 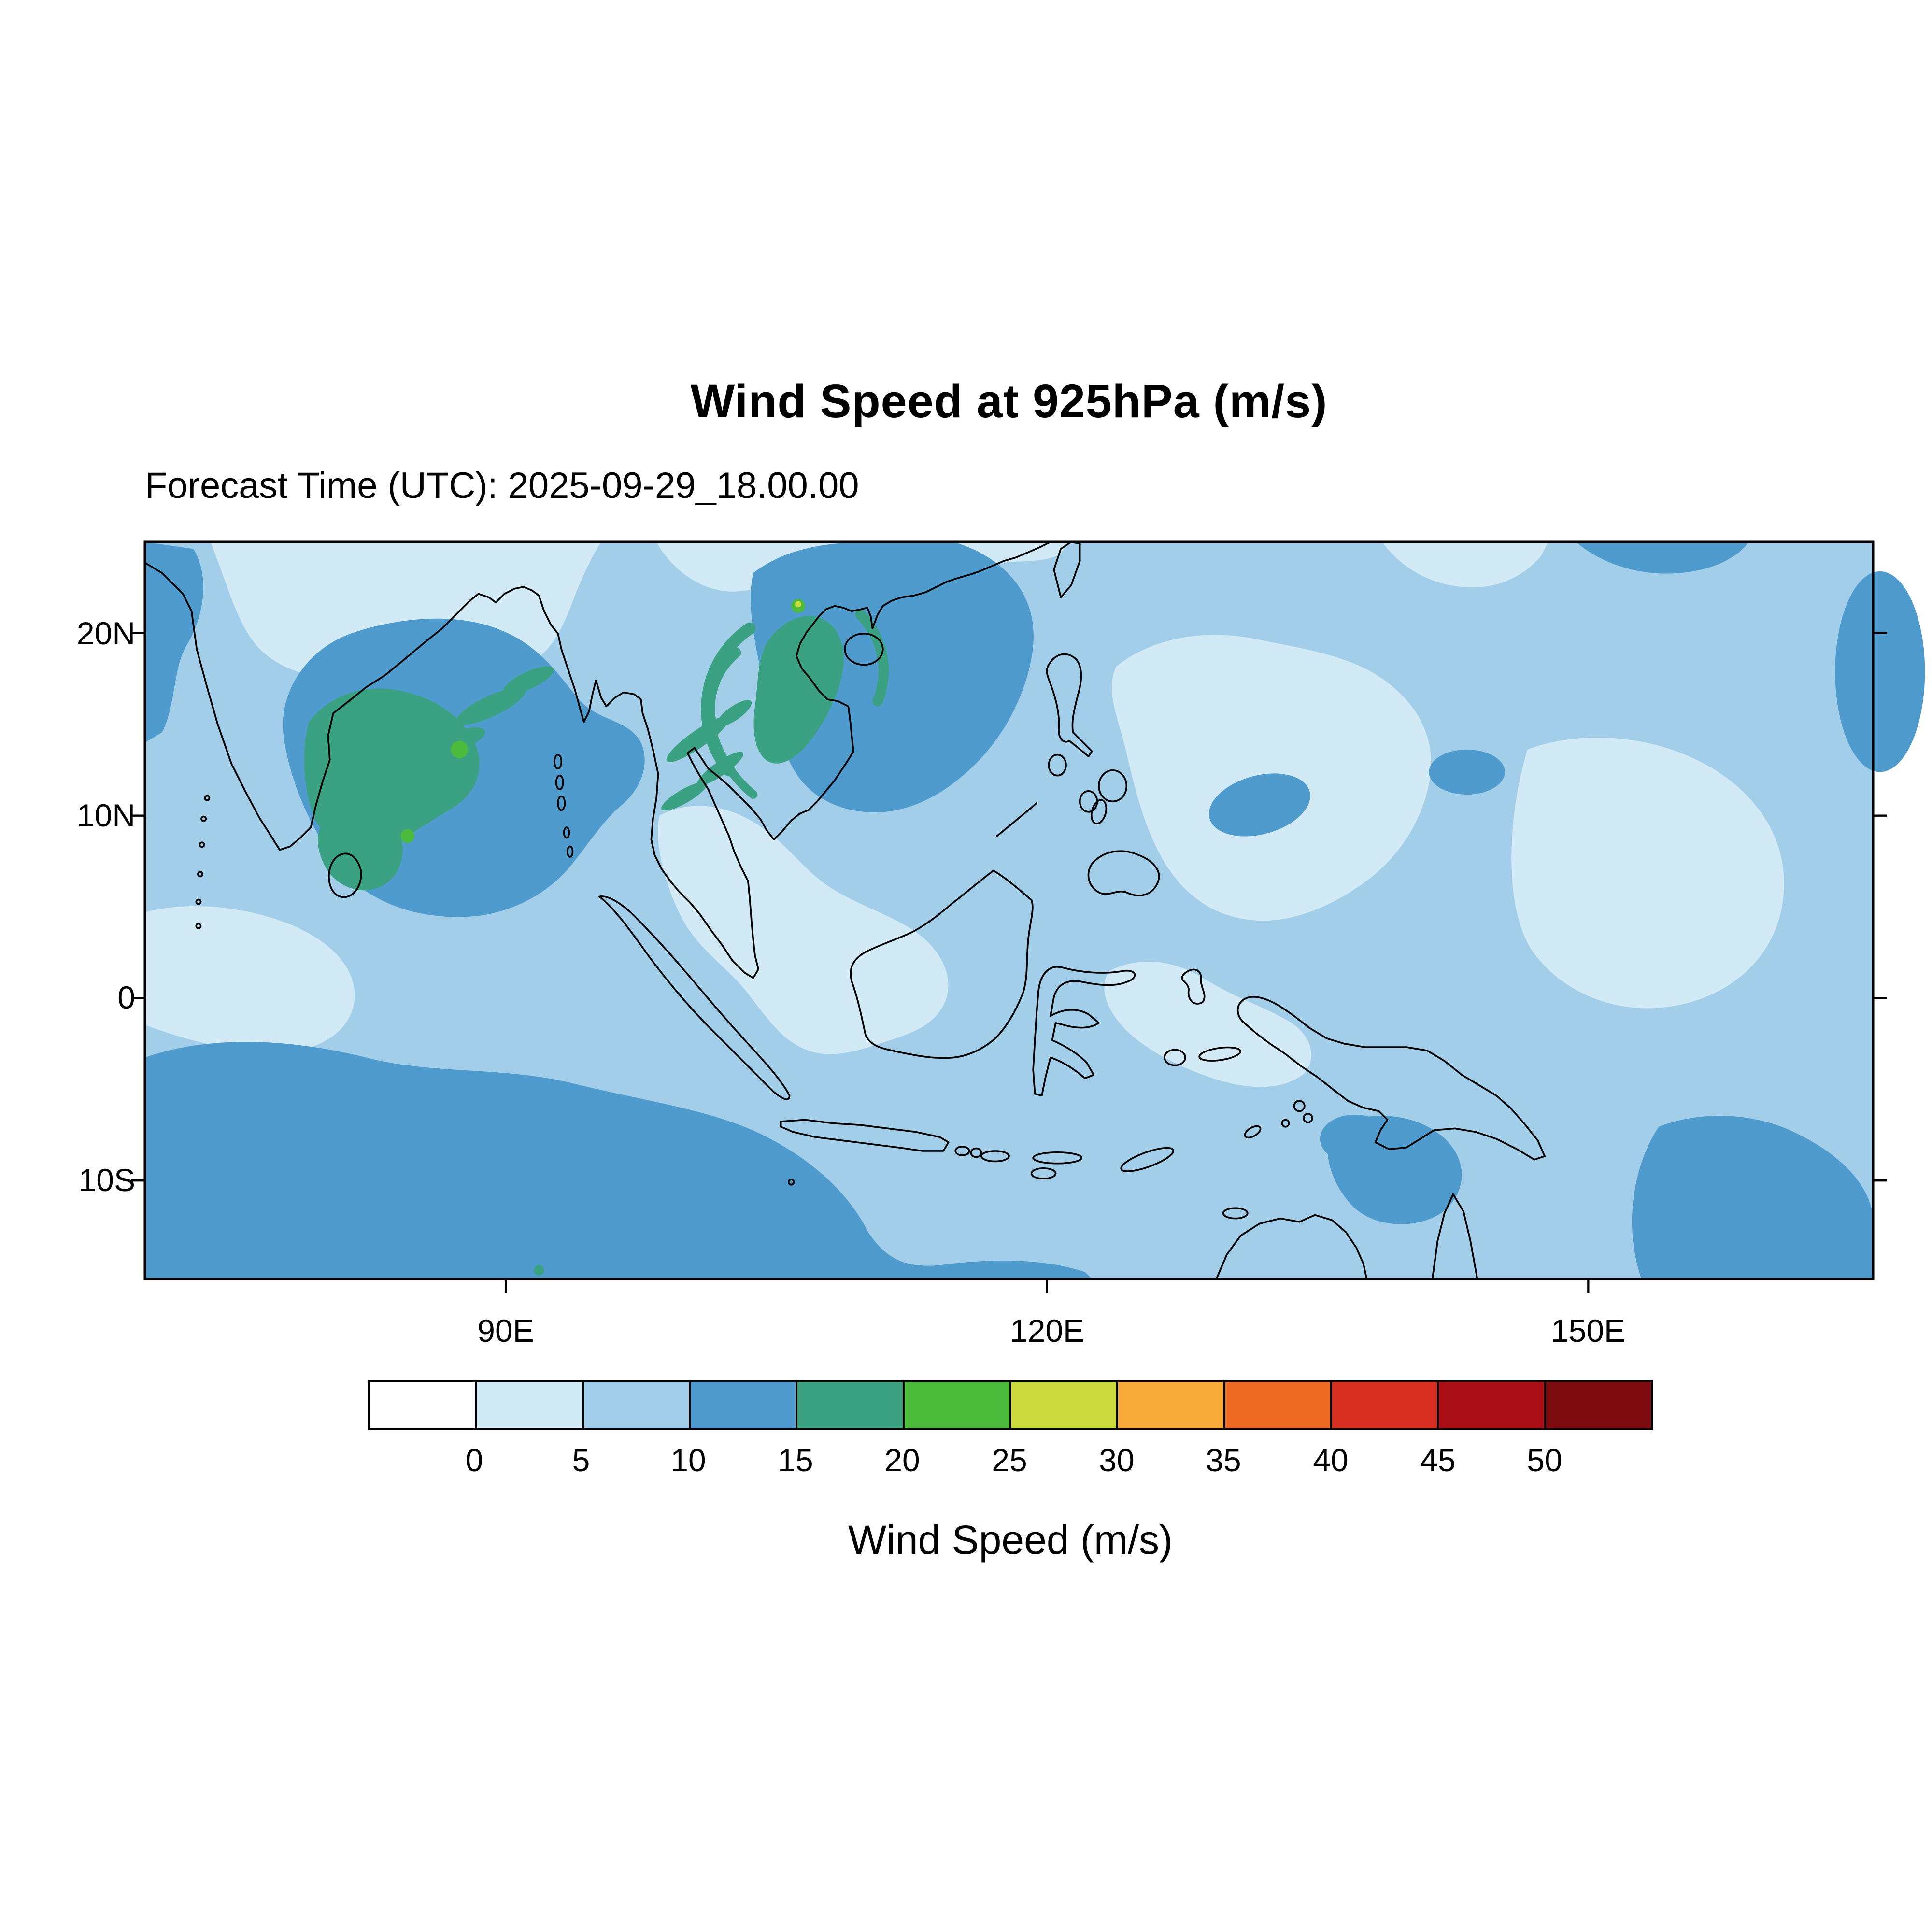 What do you see at coordinates (1223, 1460) in the screenshot?
I see `colorbar-tick-35: 35` at bounding box center [1223, 1460].